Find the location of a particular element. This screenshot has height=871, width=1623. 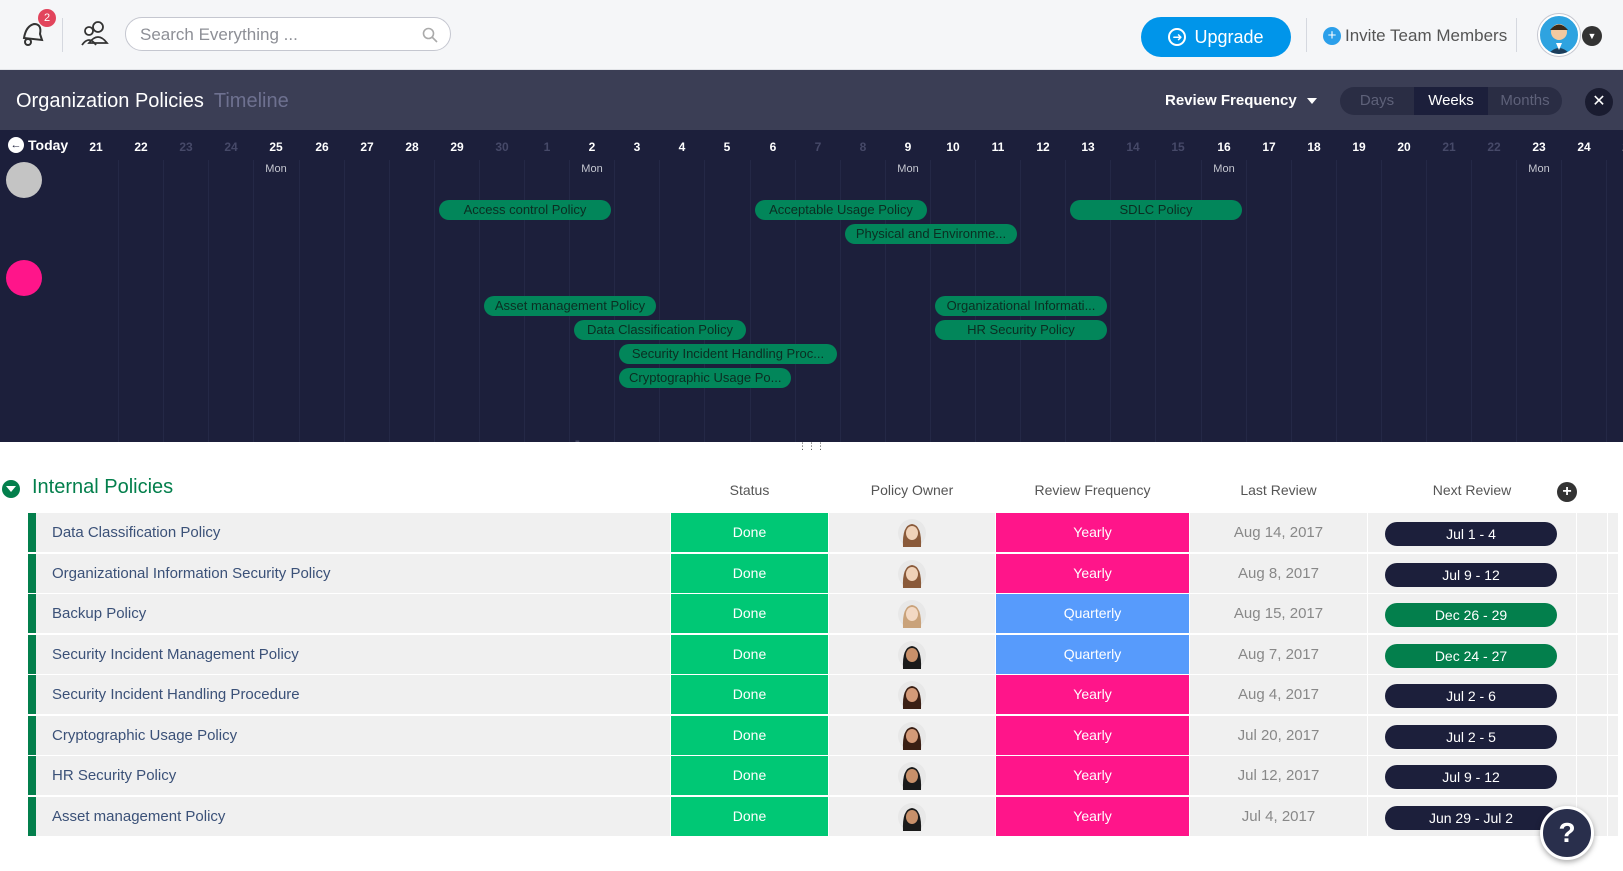

people-icon is located at coordinates (95, 33).